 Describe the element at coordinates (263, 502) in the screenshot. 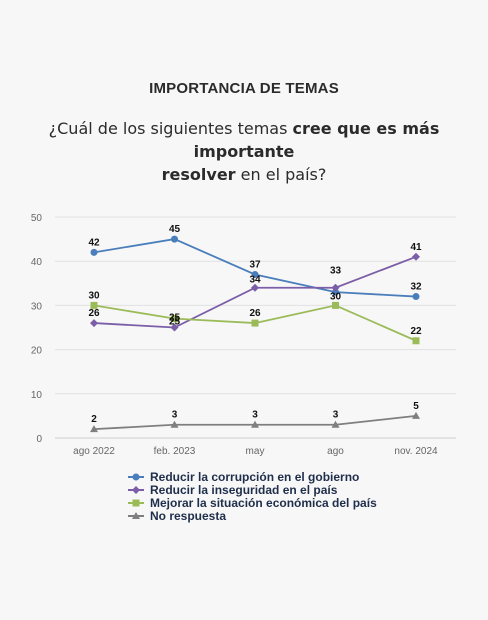

I see `legend-label: Mejorar la situación económica del país` at that location.